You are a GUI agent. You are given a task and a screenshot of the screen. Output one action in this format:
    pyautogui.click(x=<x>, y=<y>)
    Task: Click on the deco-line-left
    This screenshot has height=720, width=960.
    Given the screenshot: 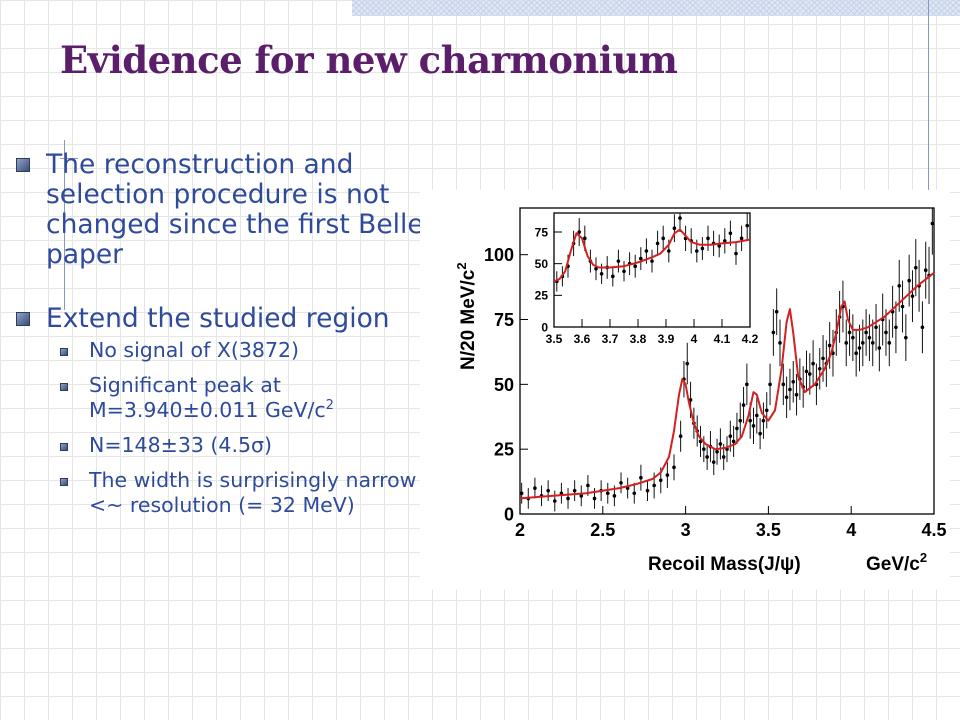 What is the action you would take?
    pyautogui.click(x=64, y=225)
    